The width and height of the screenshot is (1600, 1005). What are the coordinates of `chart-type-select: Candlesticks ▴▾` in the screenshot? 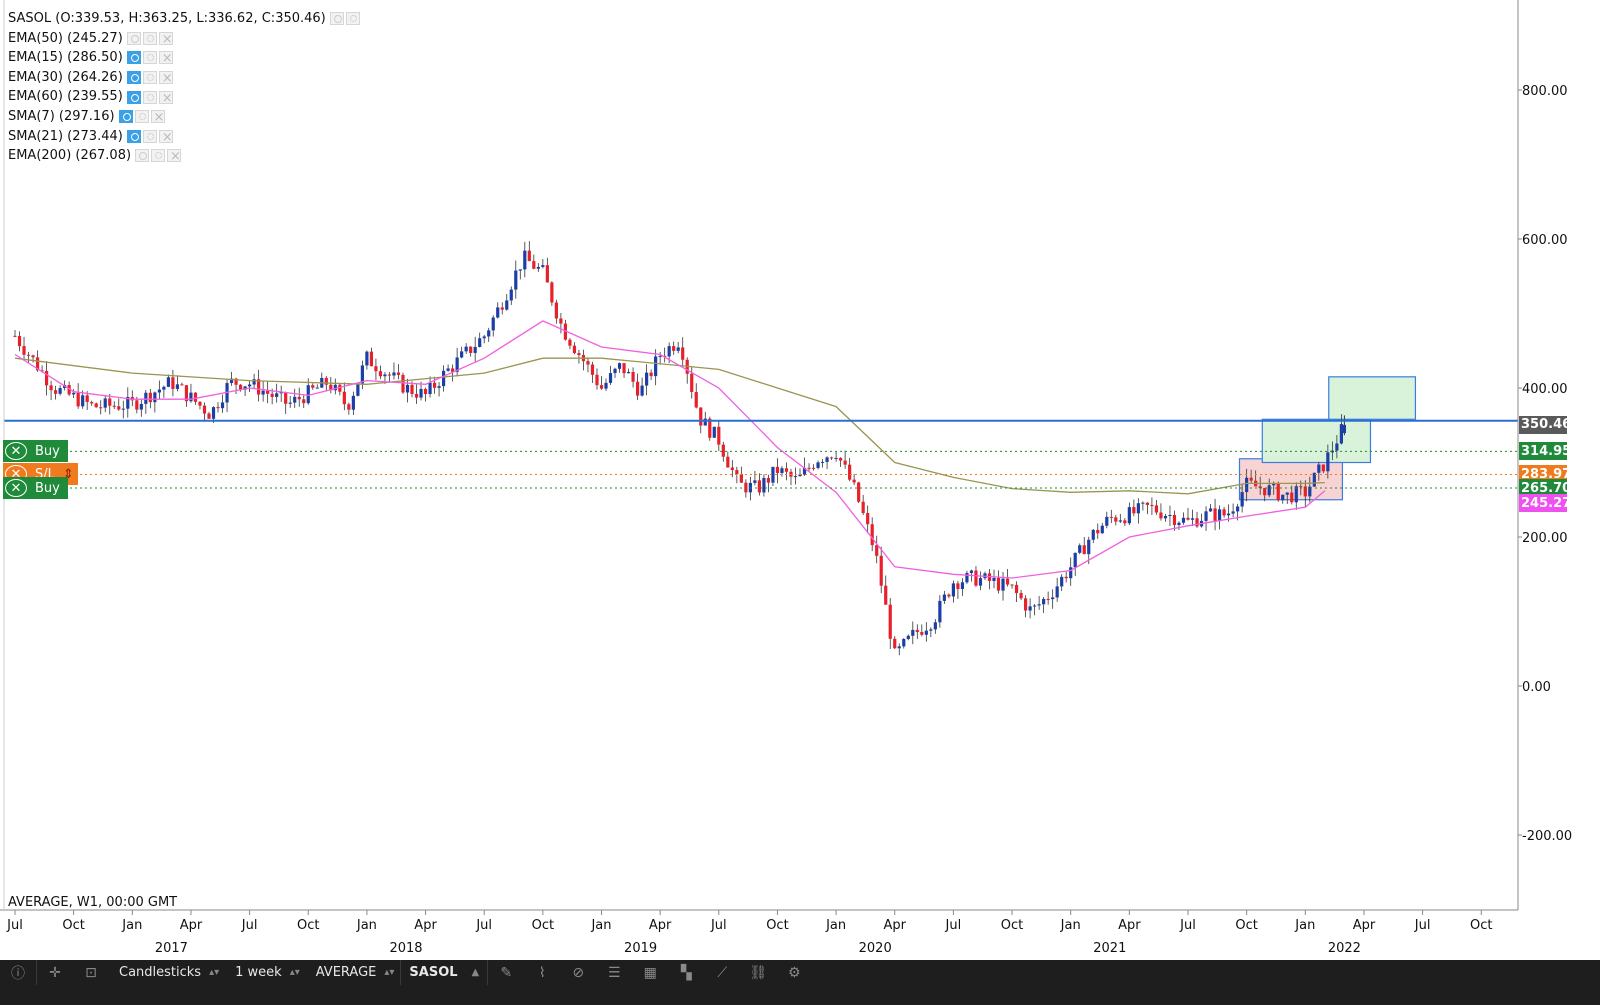 It's located at (169, 972).